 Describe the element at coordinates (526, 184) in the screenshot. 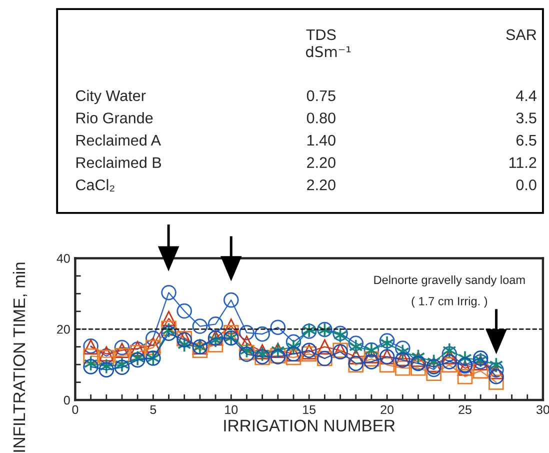

I see `text: 0.0` at that location.